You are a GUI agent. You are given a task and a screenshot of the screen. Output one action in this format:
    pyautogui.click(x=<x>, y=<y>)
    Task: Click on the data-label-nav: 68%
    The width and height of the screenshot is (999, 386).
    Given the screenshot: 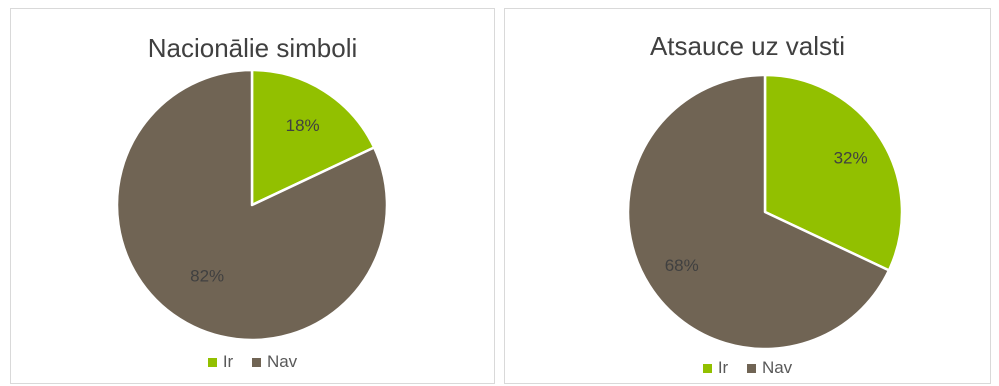 What is the action you would take?
    pyautogui.click(x=682, y=265)
    